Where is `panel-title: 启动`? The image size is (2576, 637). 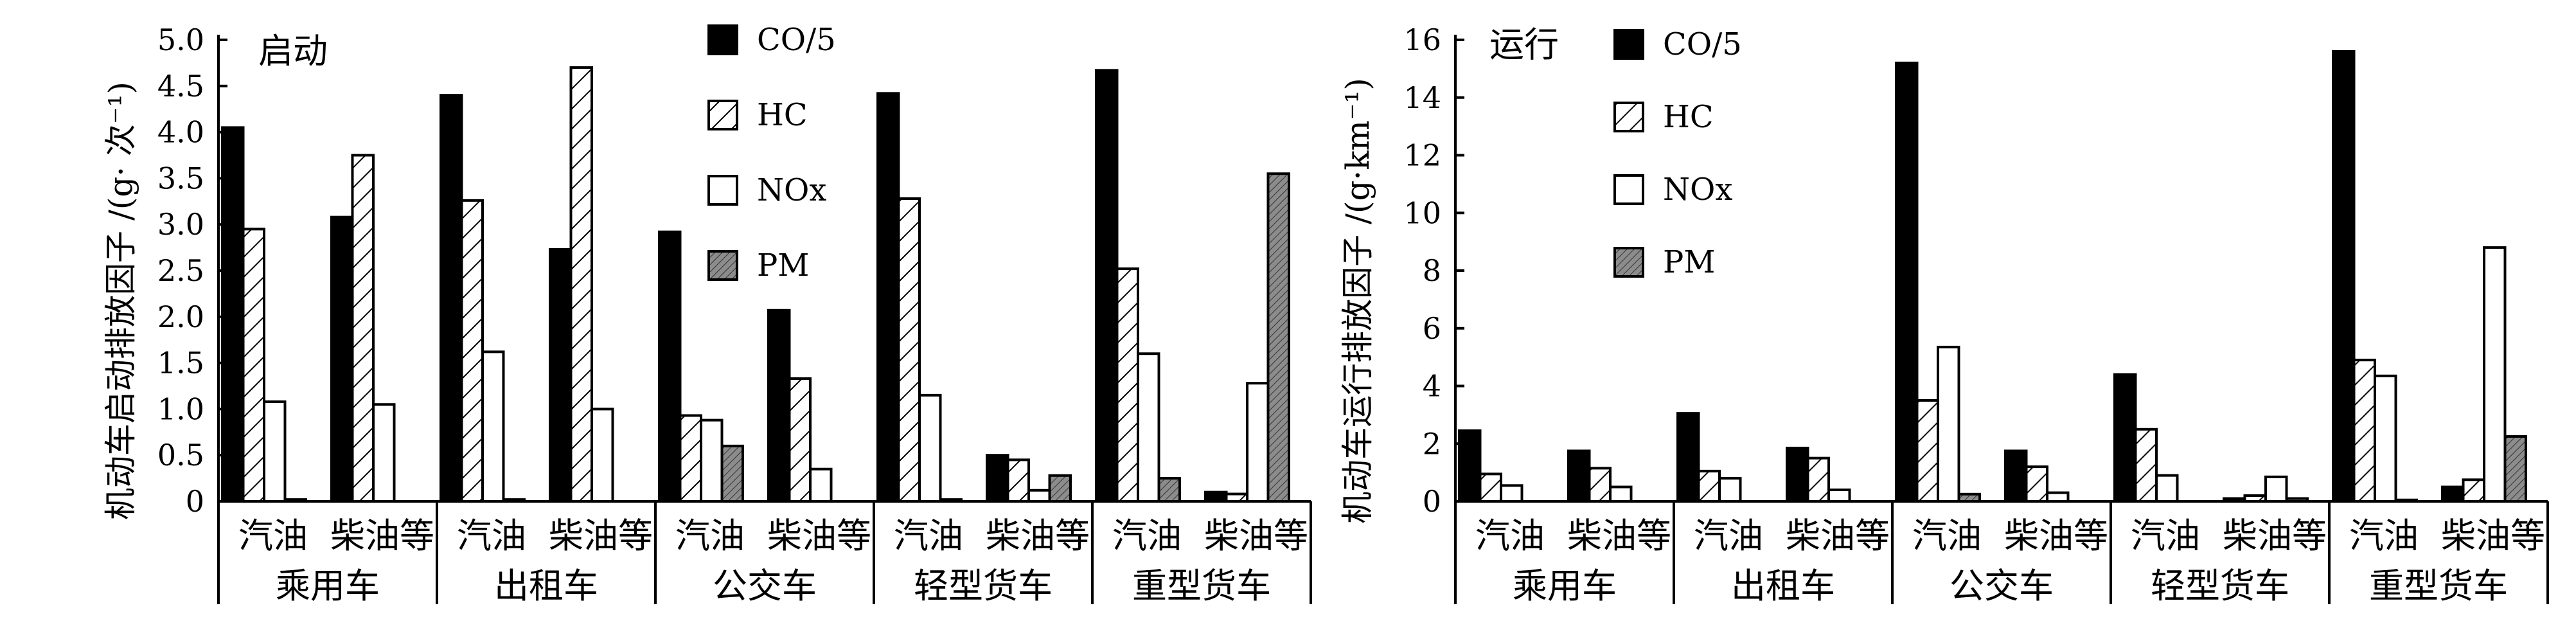
panel-title: 启动 is located at coordinates (293, 51).